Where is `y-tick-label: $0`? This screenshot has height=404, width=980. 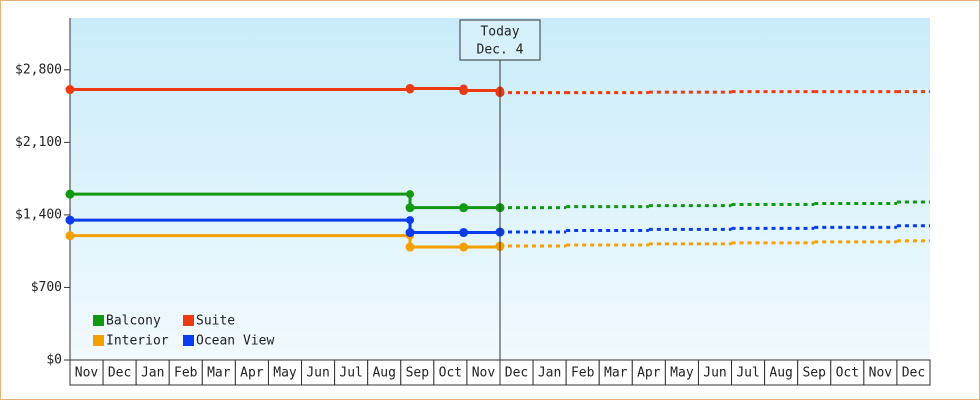 y-tick-label: $0 is located at coordinates (54, 360).